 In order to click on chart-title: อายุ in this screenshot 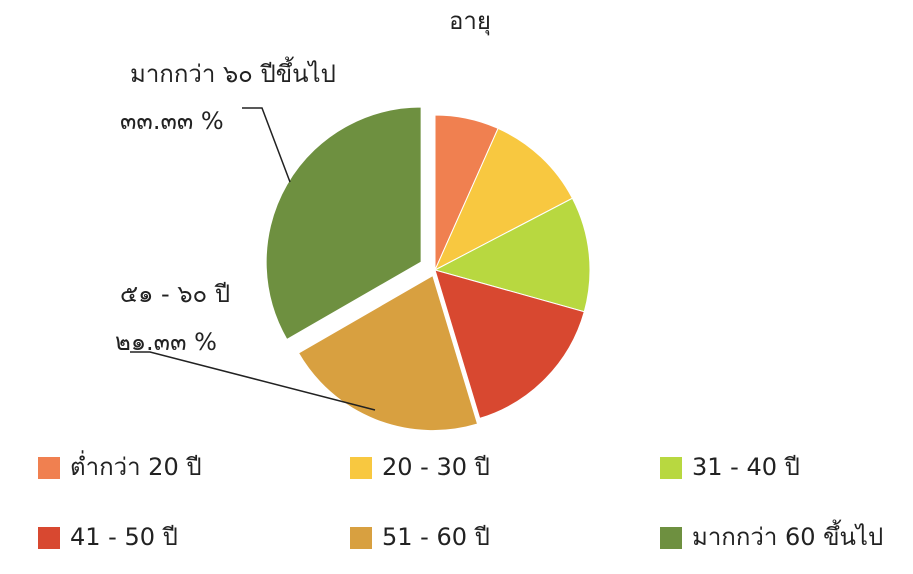, I will do `click(470, 21)`.